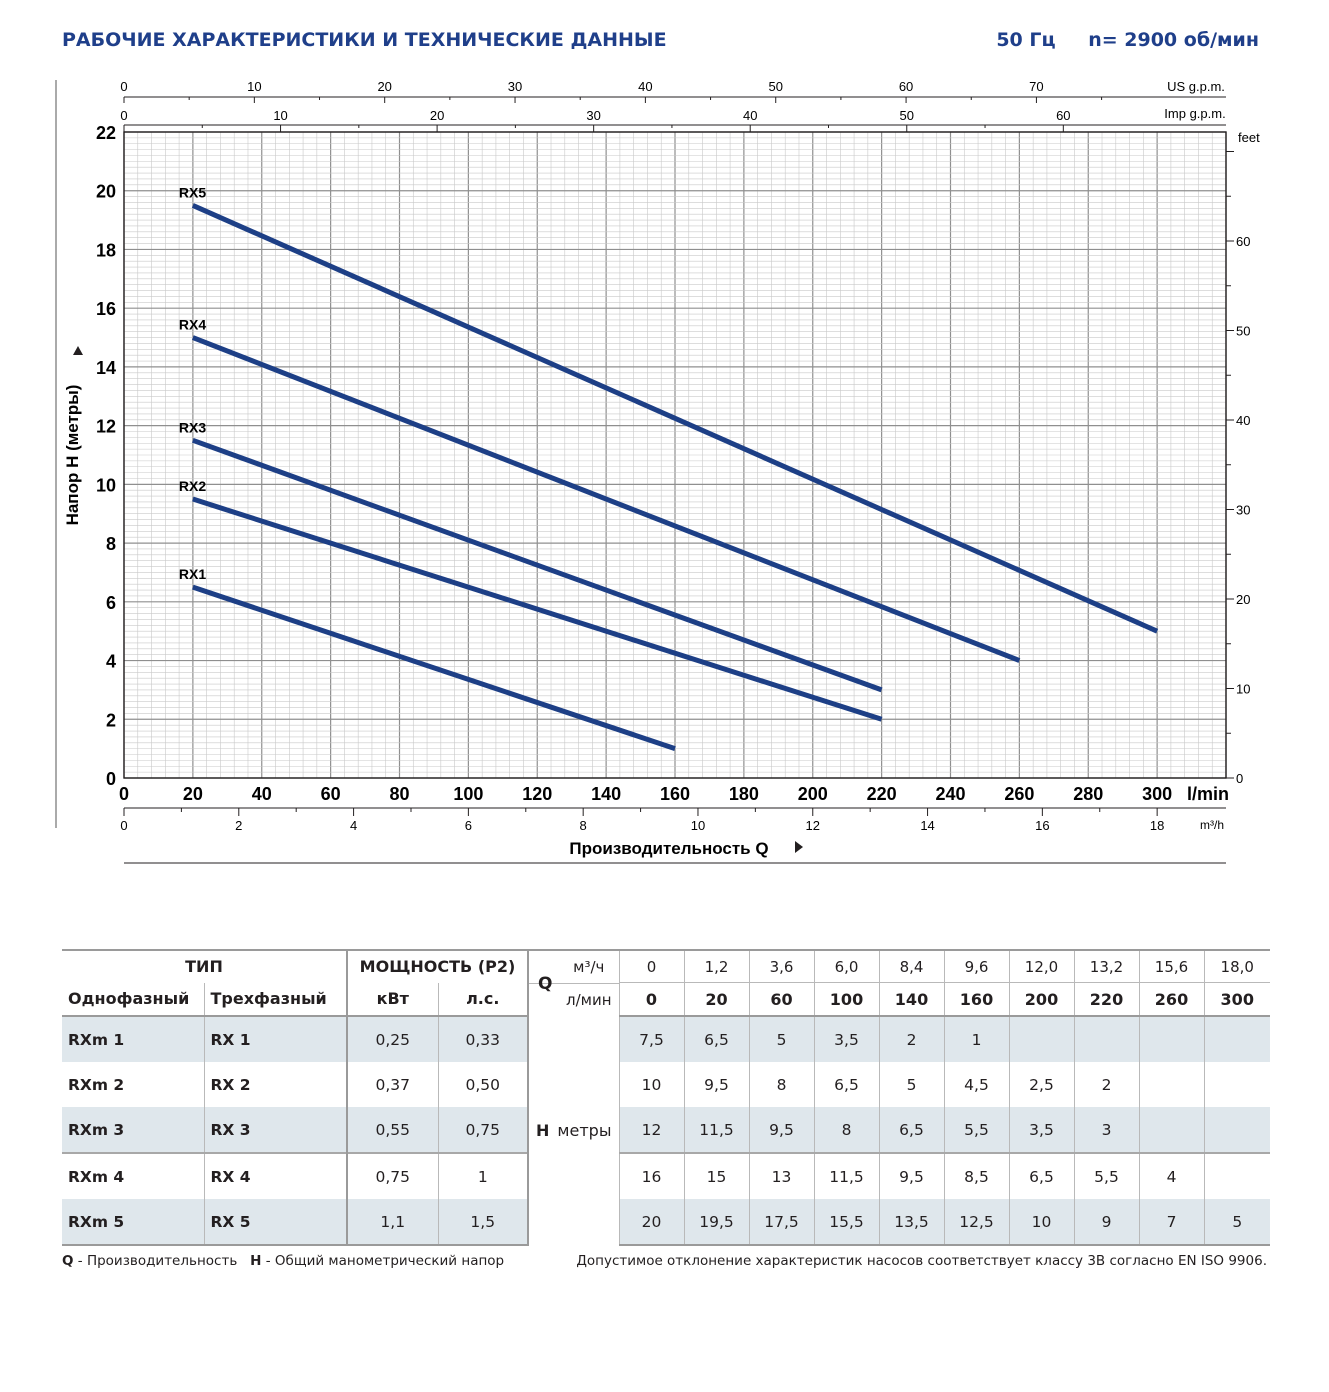 The image size is (1329, 1392). Describe the element at coordinates (133, 1130) in the screenshot. I see `single-phase-model: RXm 3` at that location.